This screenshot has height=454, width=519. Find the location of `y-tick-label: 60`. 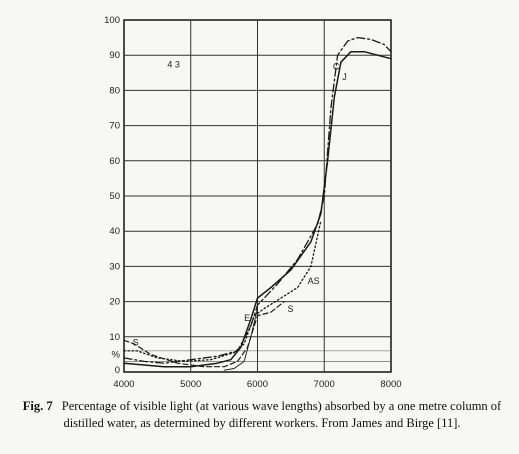

y-tick-label: 60 is located at coordinates (114, 161).